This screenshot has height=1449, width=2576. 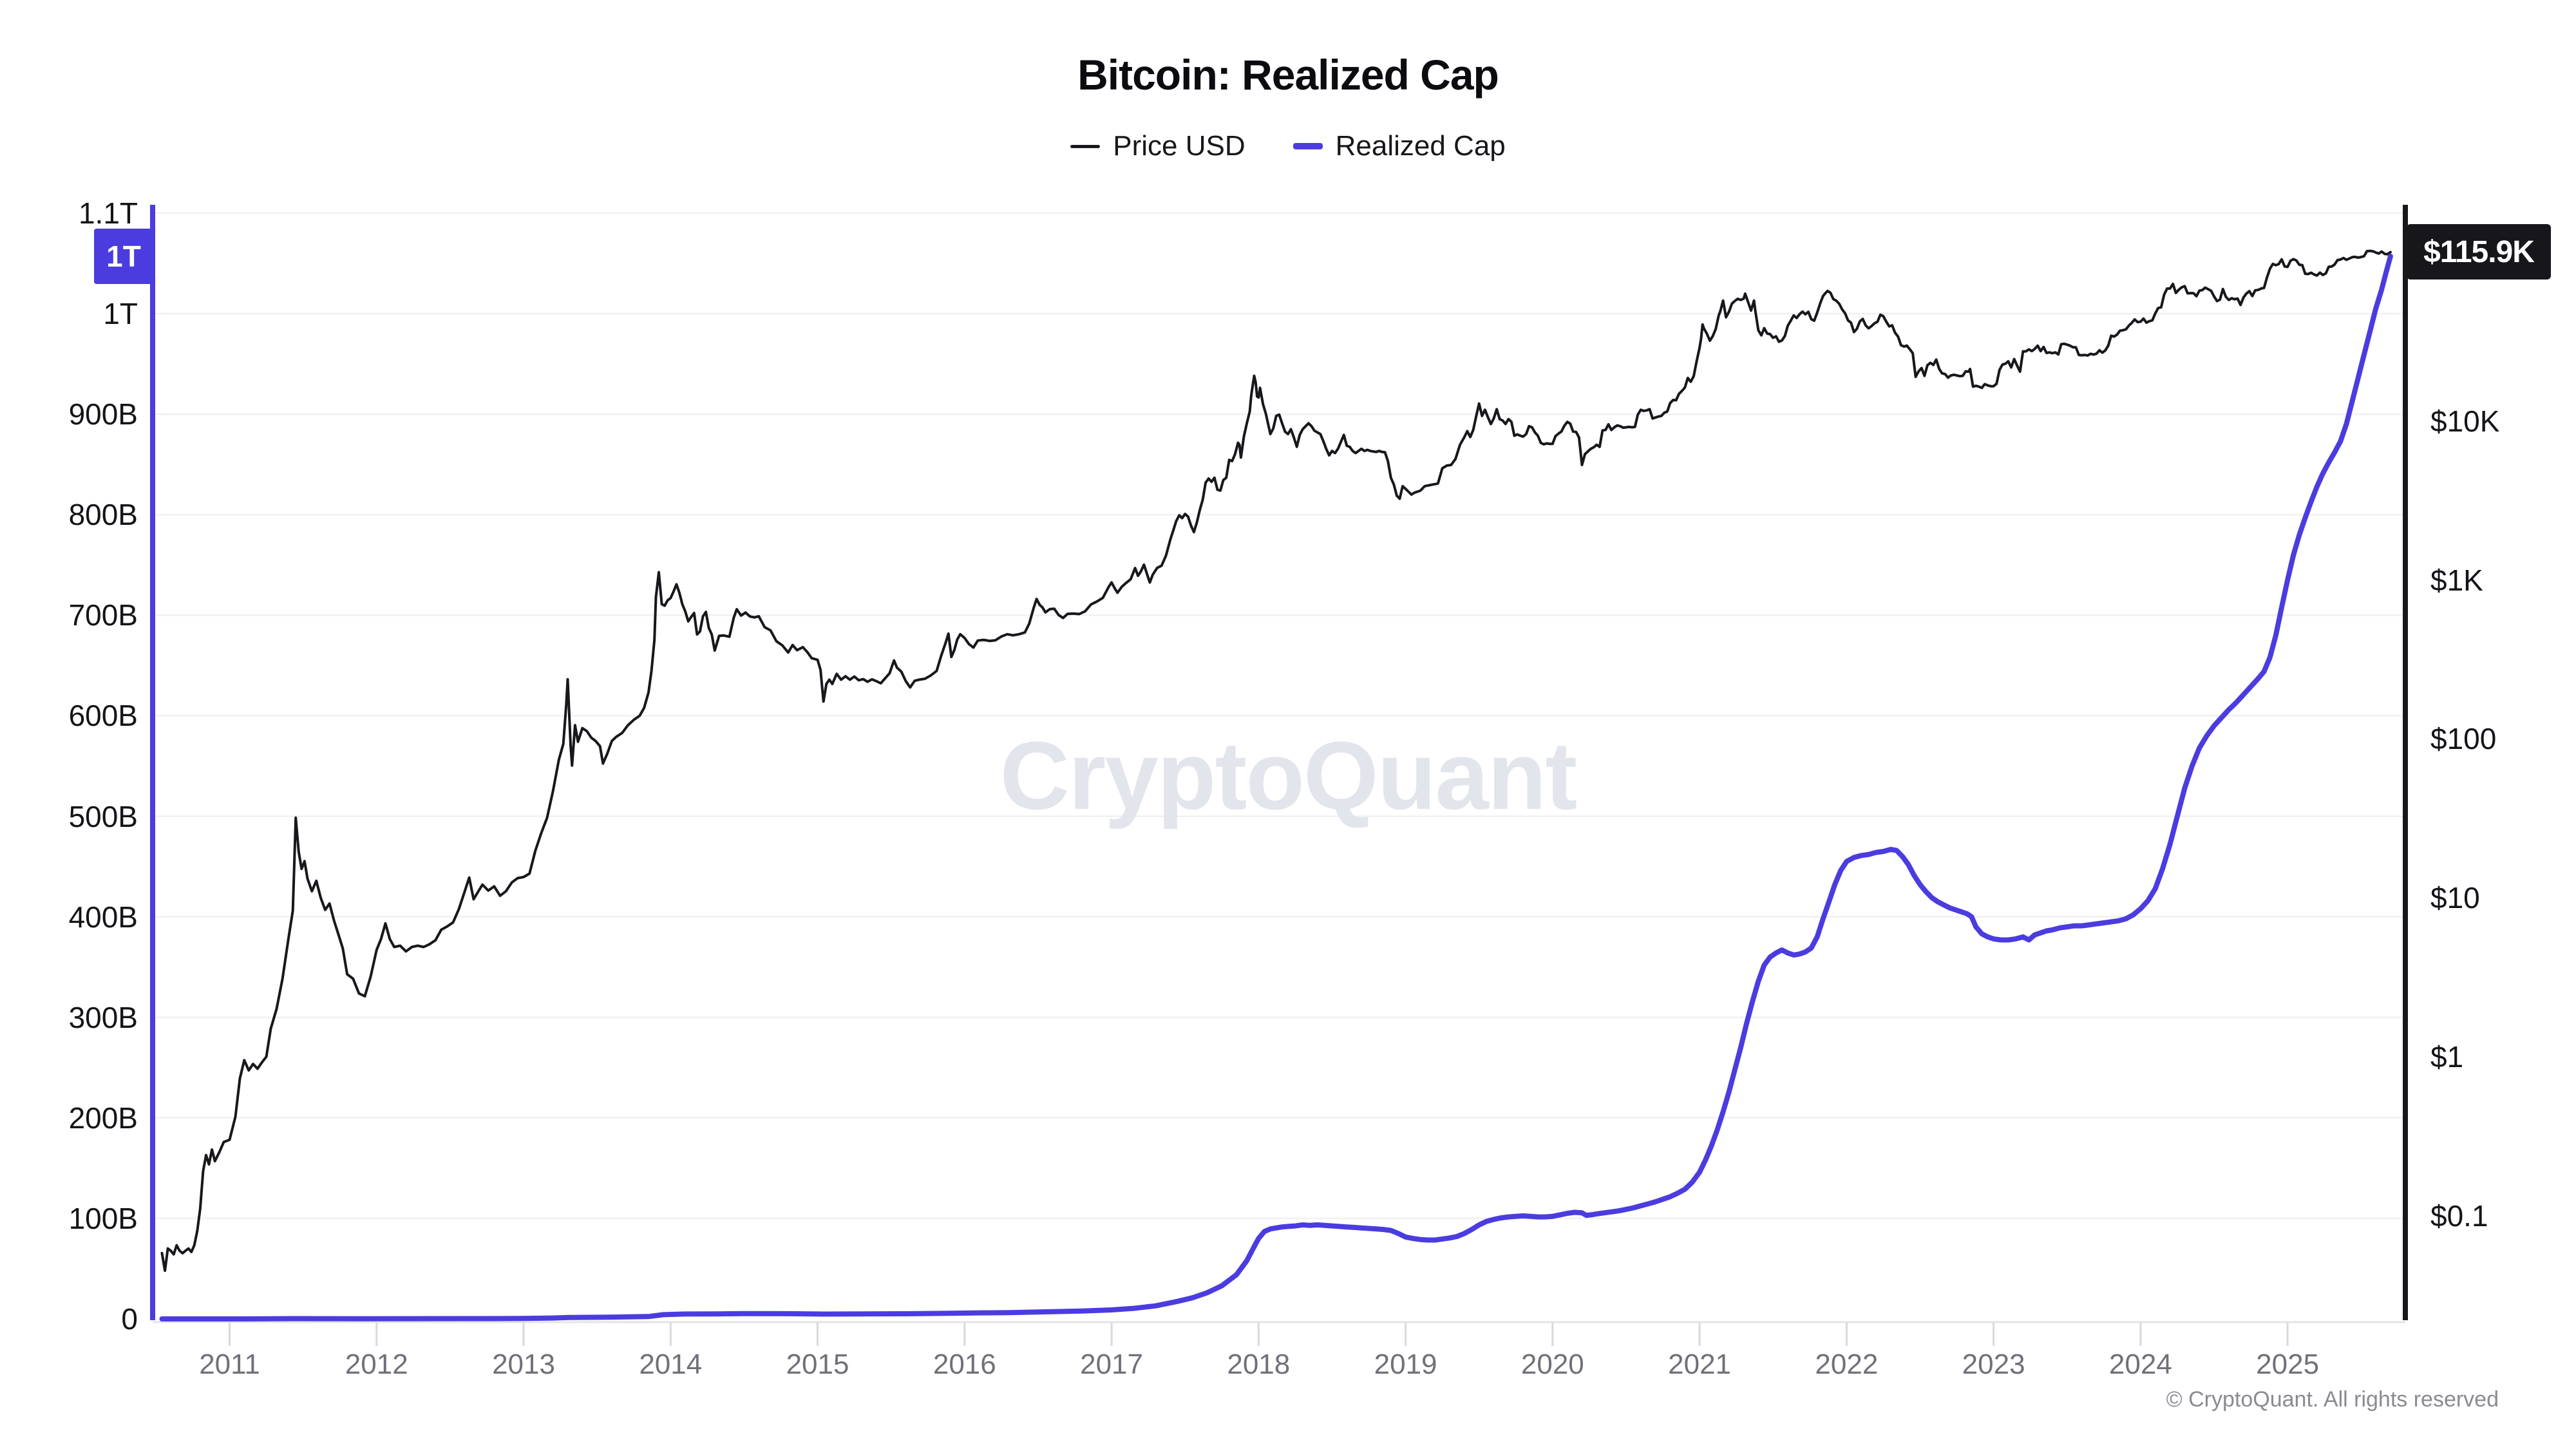 I want to click on x-axis-tick-label: 2018, so click(x=1259, y=1364).